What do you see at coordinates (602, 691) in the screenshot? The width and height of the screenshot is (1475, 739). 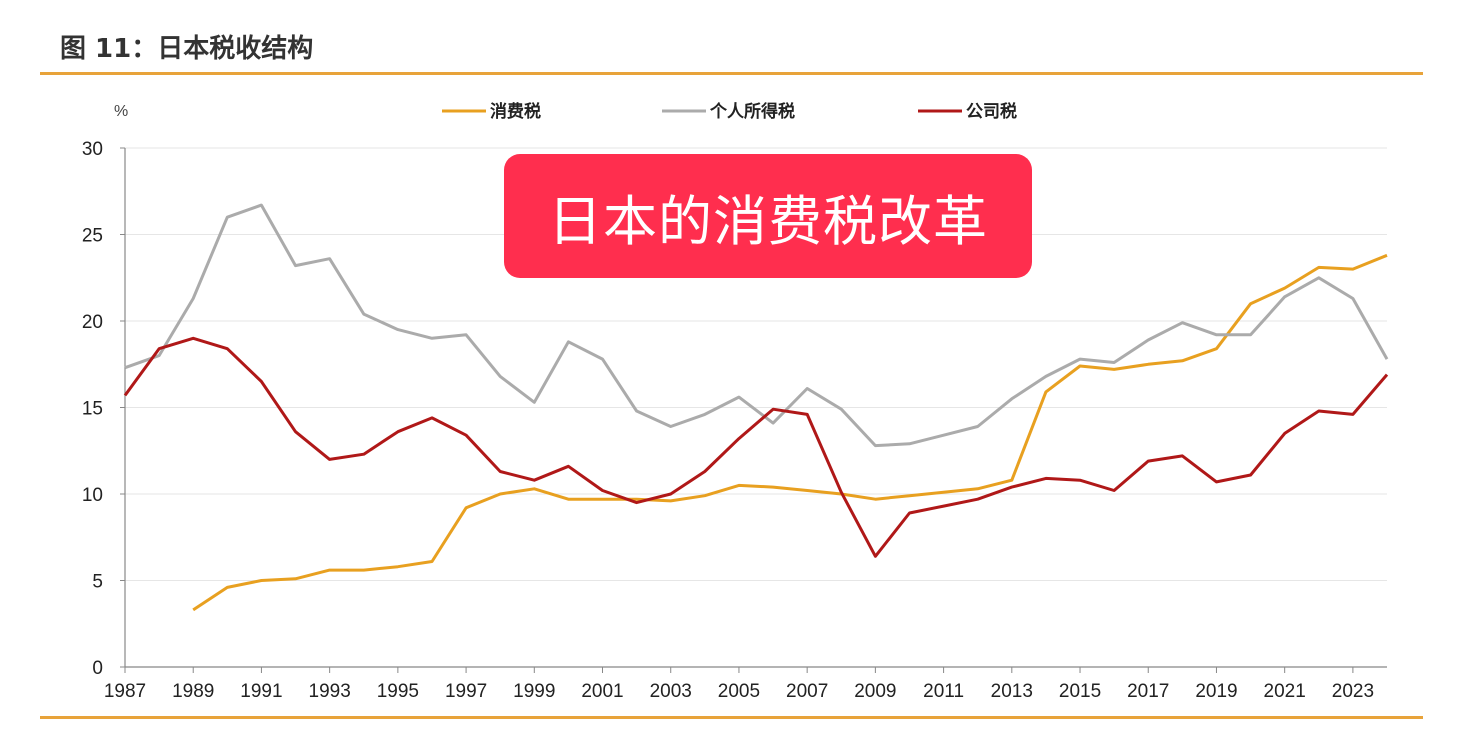 I see `x-tick-label: 2001` at bounding box center [602, 691].